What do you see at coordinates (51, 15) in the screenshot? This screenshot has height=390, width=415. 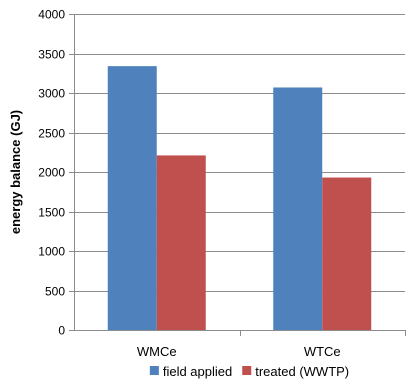 I see `y-tick-label: 4000` at bounding box center [51, 15].